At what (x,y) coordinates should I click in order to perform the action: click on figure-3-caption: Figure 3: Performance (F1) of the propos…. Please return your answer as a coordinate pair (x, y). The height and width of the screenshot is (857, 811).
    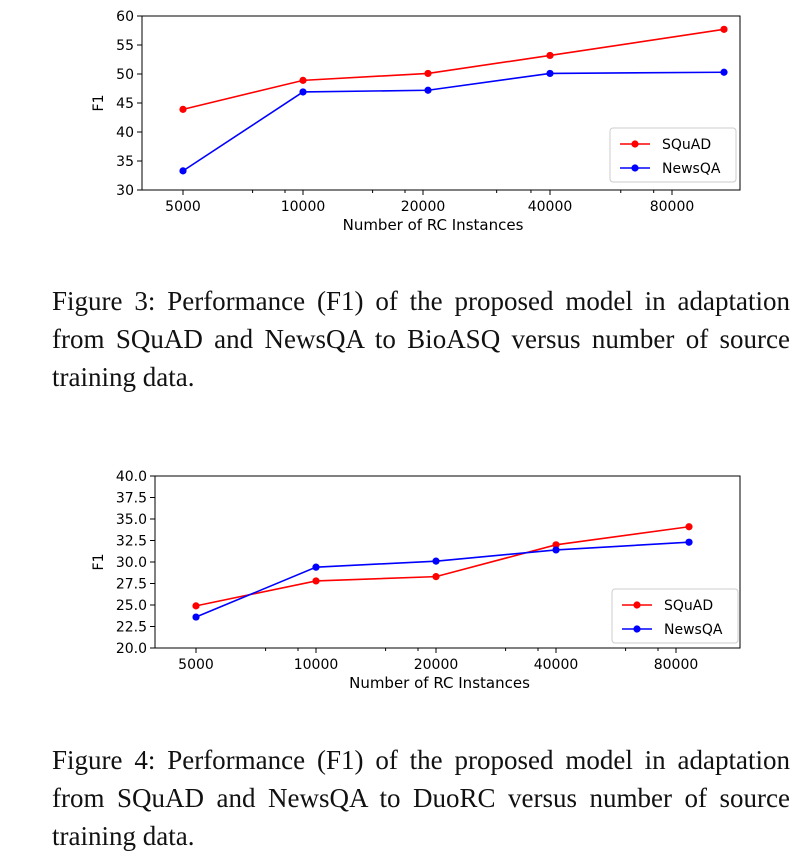
    Looking at the image, I should click on (421, 339).